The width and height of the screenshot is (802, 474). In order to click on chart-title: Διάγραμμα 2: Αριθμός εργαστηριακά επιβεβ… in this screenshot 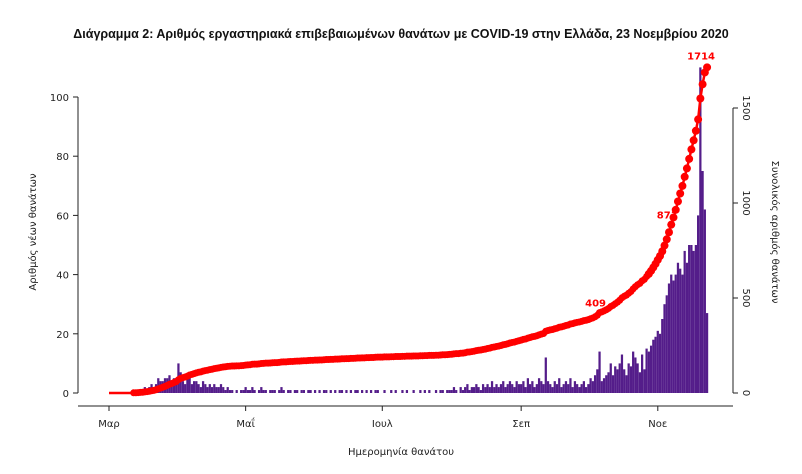, I will do `click(400, 34)`.